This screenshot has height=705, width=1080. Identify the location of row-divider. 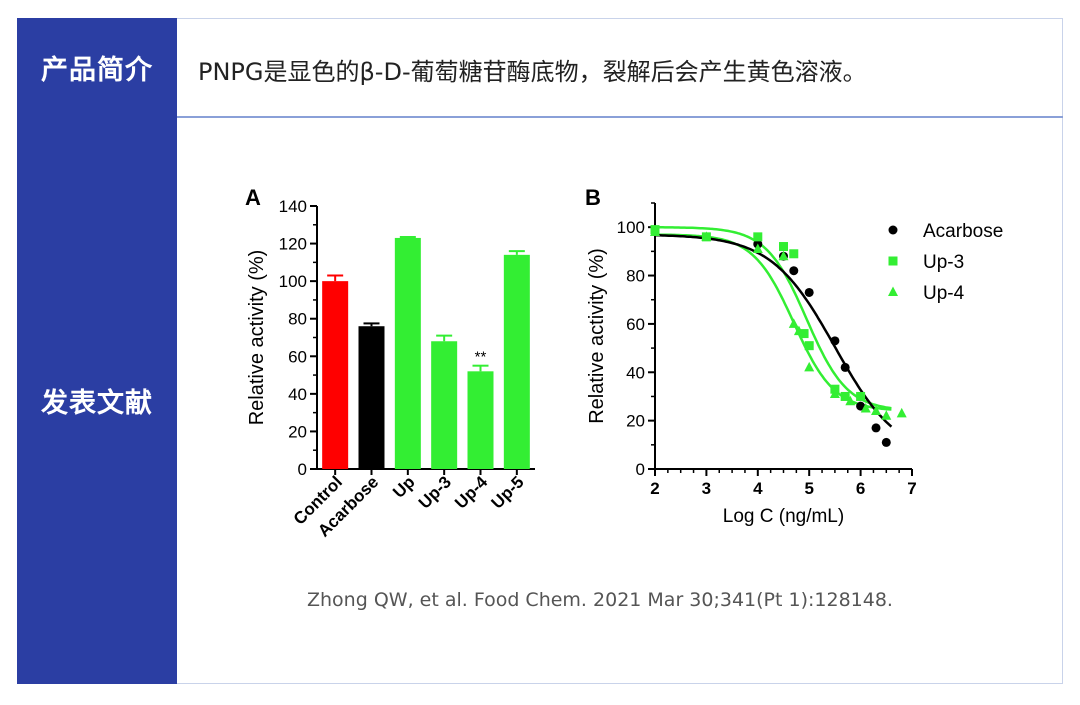
(620, 117).